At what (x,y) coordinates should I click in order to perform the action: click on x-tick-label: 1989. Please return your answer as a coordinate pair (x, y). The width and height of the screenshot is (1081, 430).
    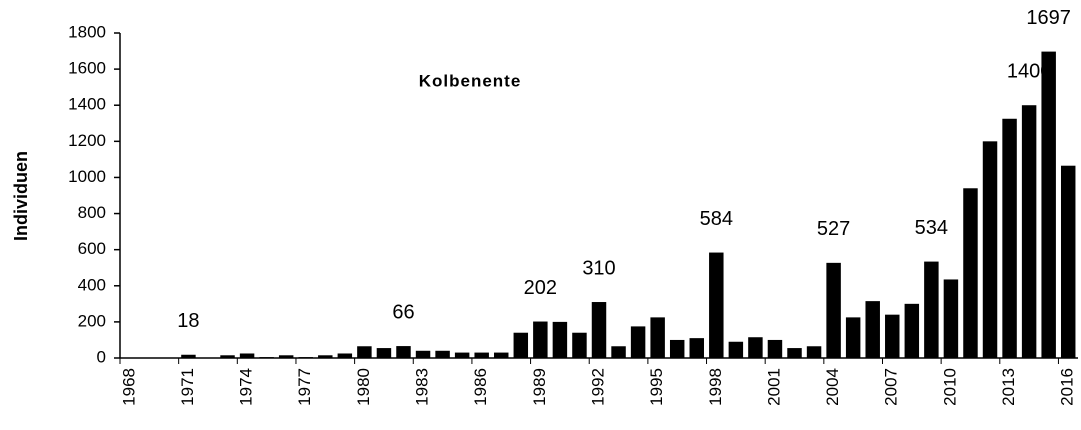
    Looking at the image, I should click on (539, 387).